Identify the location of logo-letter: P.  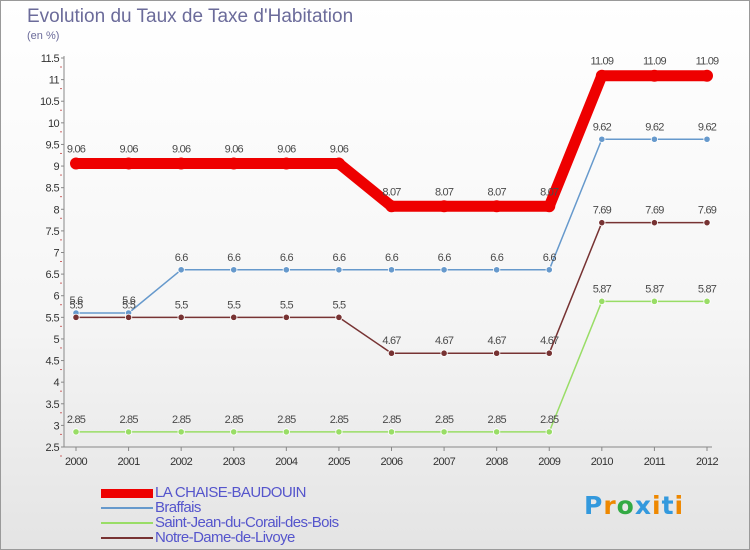
(594, 505).